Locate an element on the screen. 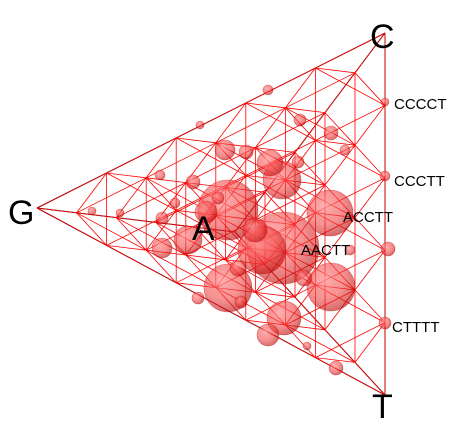  label-aactt: AACTT is located at coordinates (325, 250).